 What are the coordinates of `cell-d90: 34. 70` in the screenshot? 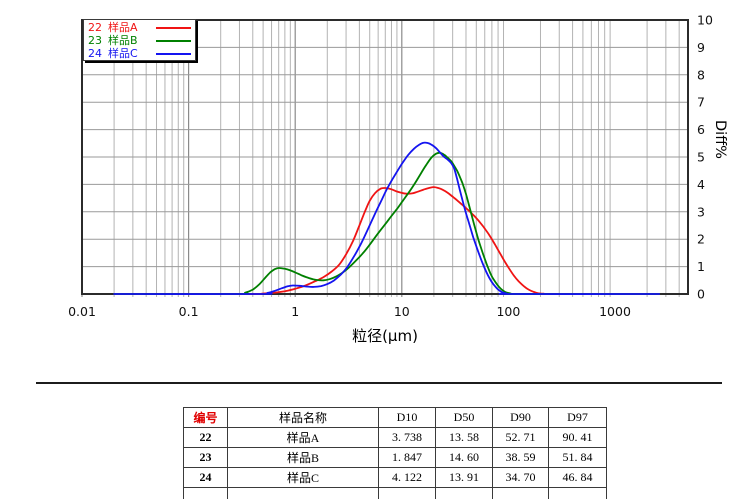 It's located at (520, 477).